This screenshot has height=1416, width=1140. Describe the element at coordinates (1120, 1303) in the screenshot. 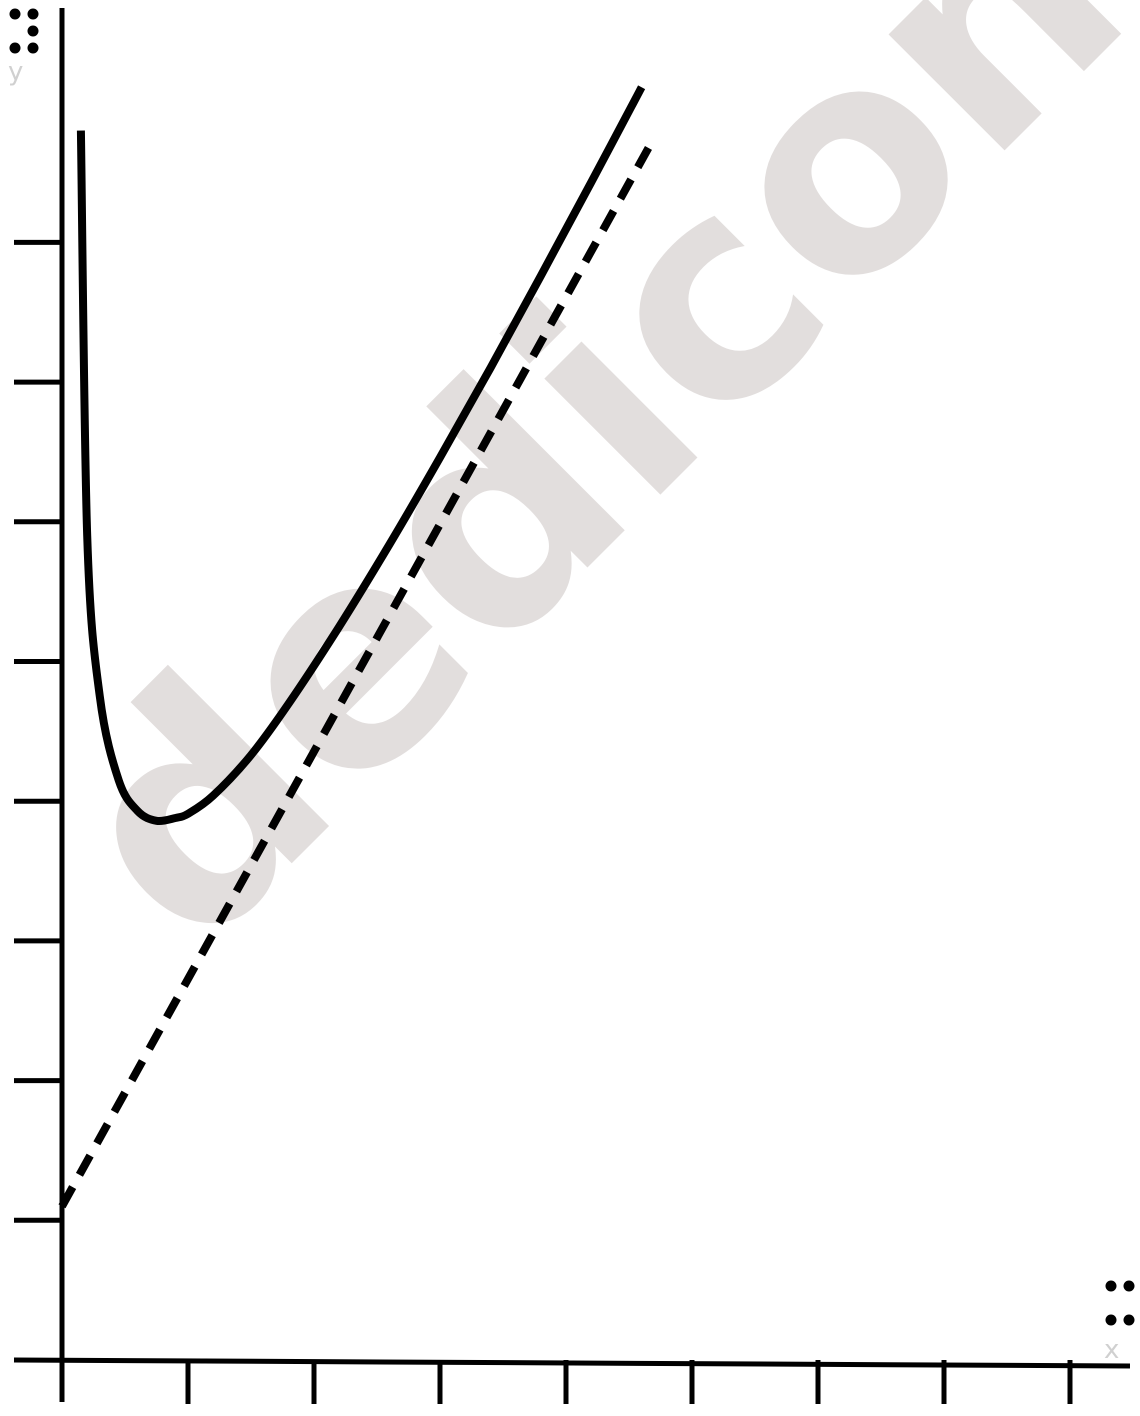

I see `x-axis-braille-label` at that location.